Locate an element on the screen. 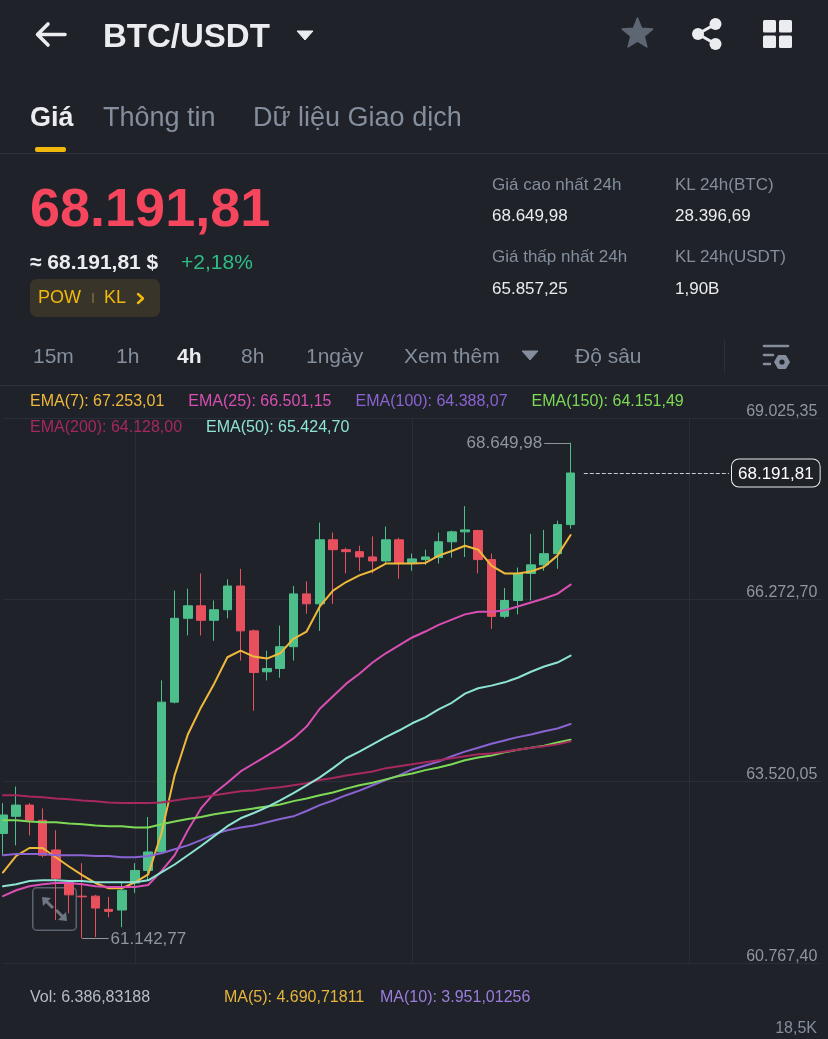 This screenshot has height=1039, width=828. text: EMA(7): 67.253,01 is located at coordinates (97, 401).